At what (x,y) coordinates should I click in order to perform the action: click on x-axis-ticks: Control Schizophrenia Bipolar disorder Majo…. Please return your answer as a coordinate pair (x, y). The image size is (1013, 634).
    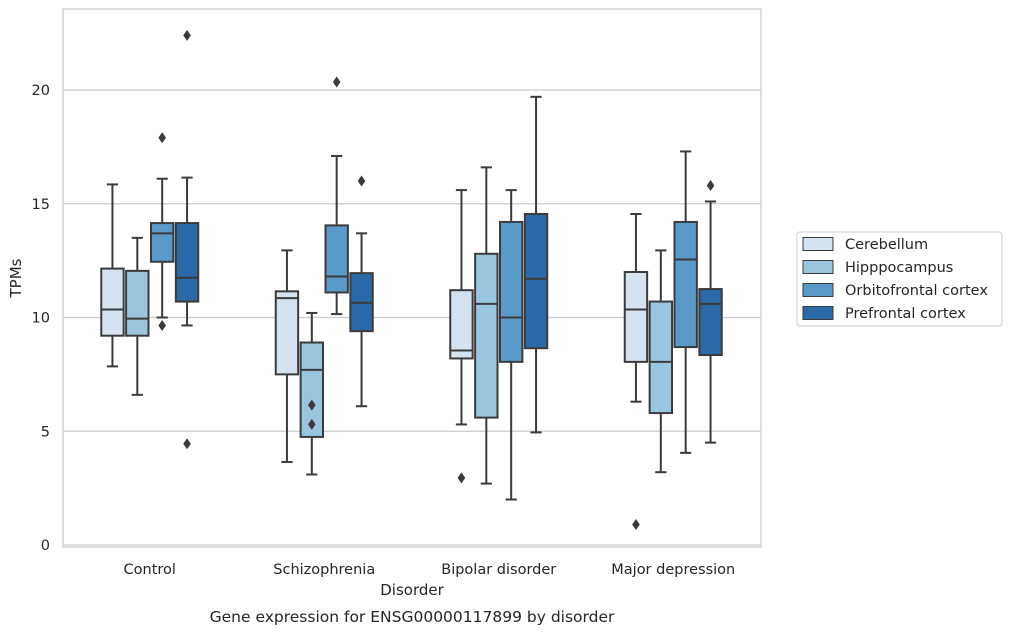
    Looking at the image, I should click on (430, 570).